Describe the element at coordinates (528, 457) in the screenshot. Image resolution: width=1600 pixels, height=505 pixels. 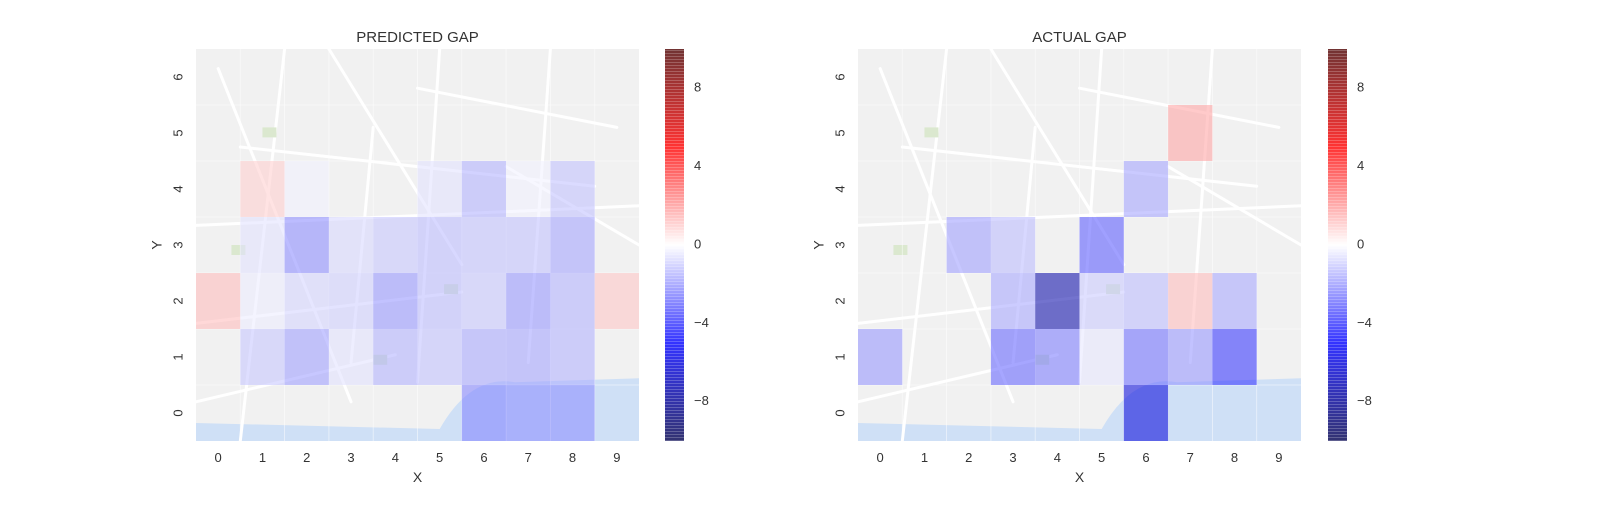
I see `x-tick-label: 7` at that location.